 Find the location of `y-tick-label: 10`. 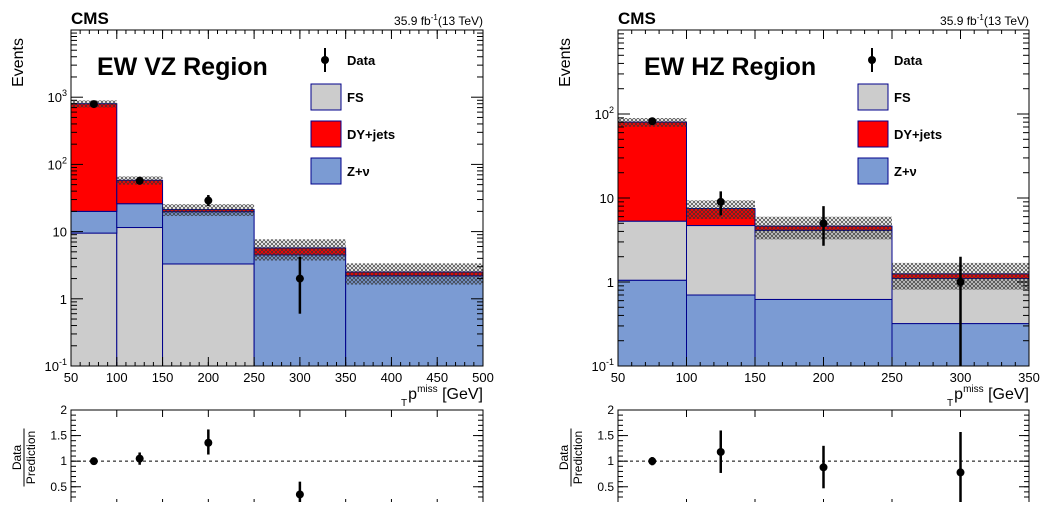

y-tick-label: 10 is located at coordinates (60, 232).